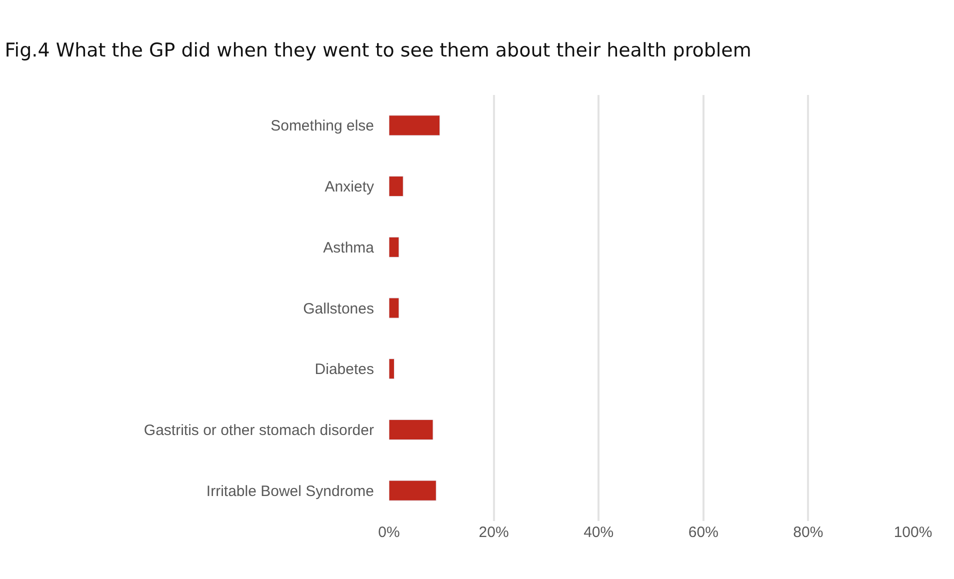  What do you see at coordinates (344, 369) in the screenshot?
I see `y-tick-label: Diabetes` at bounding box center [344, 369].